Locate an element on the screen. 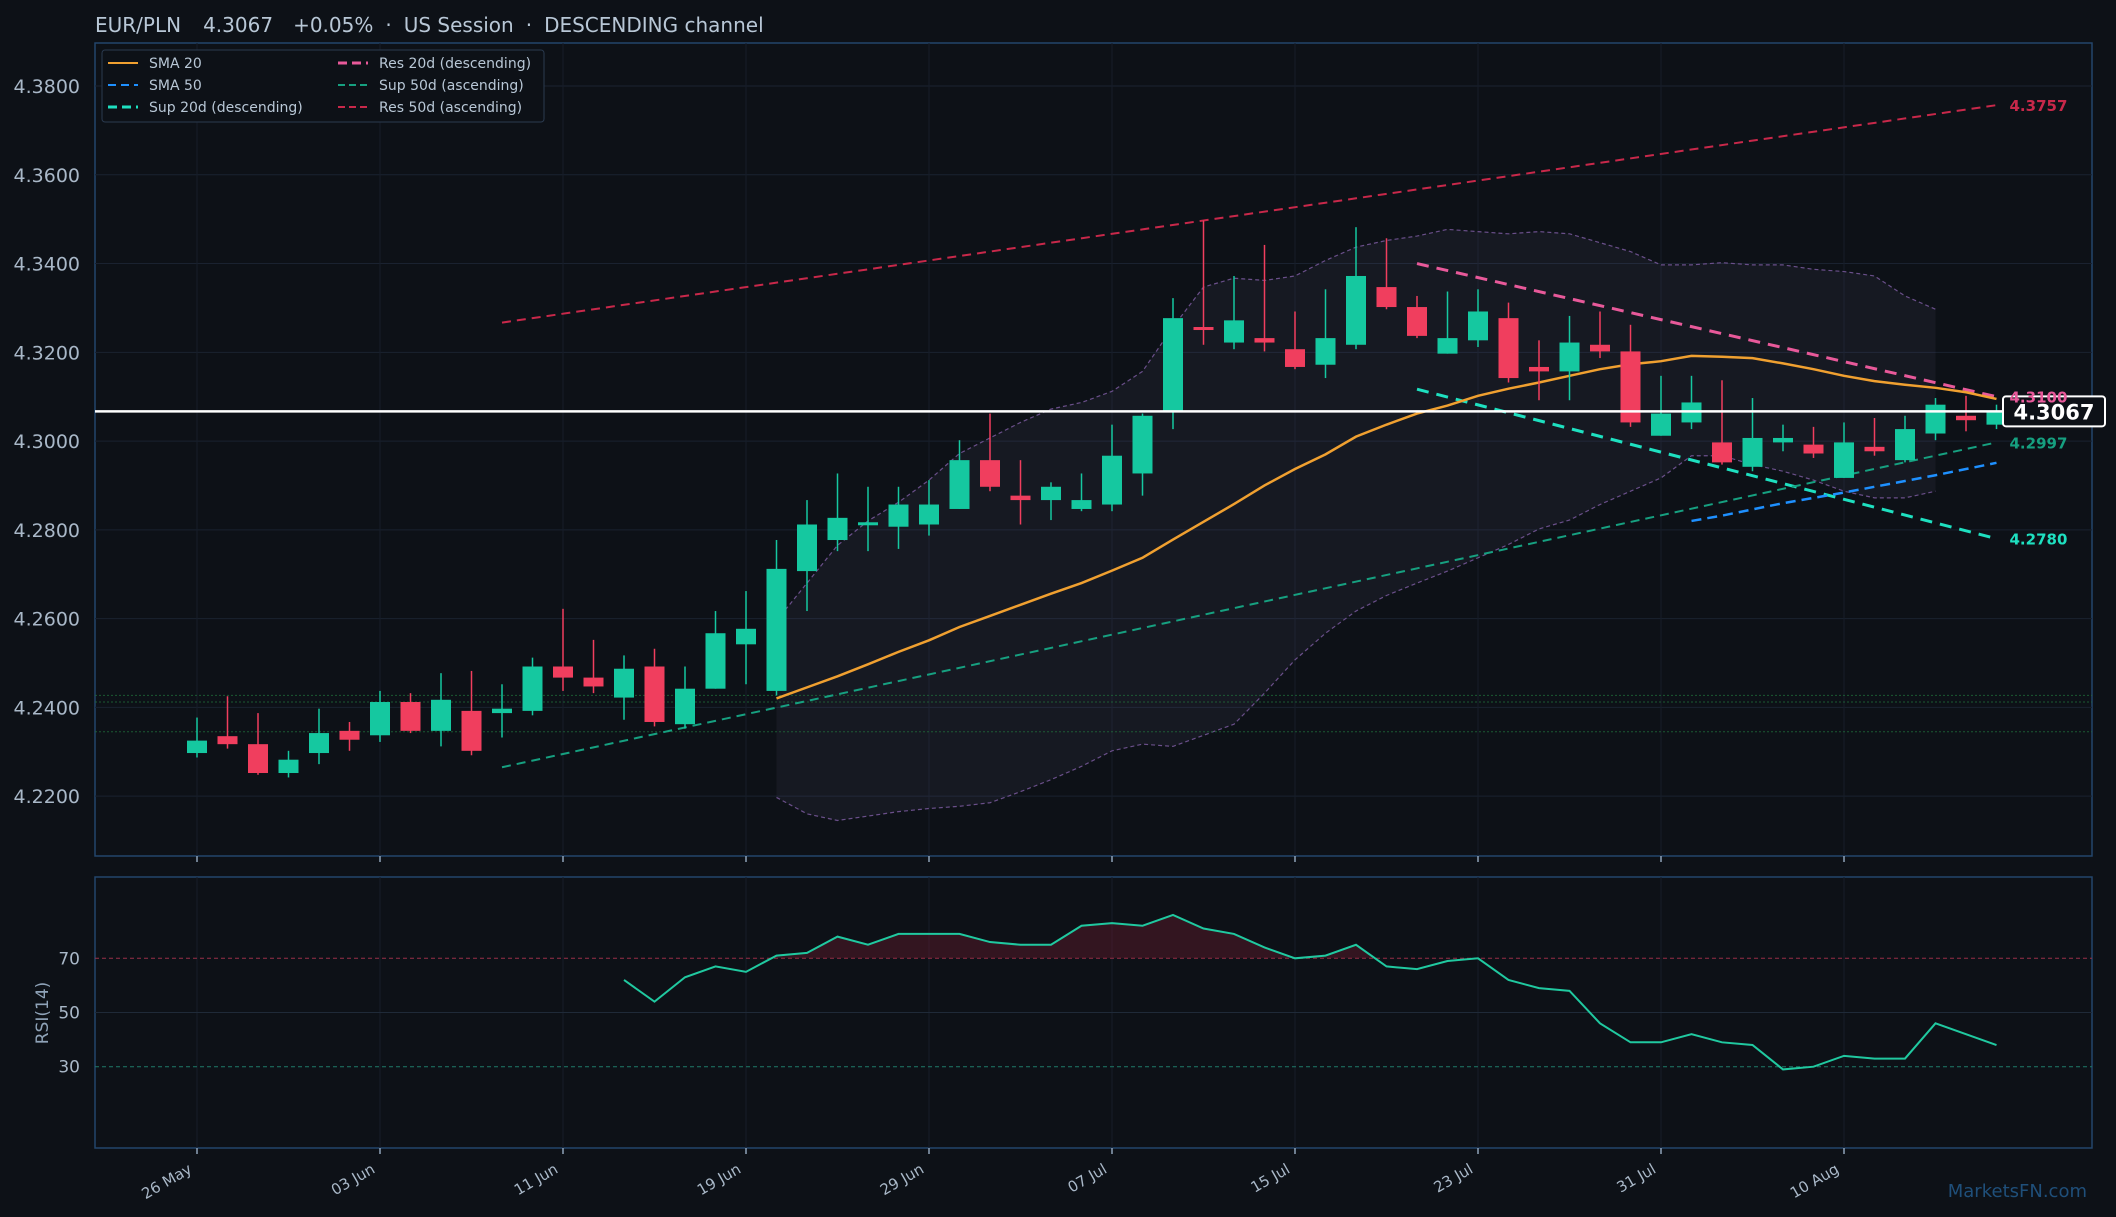 The height and width of the screenshot is (1217, 2116). y-tick-label: 4.3600 is located at coordinates (47, 176).